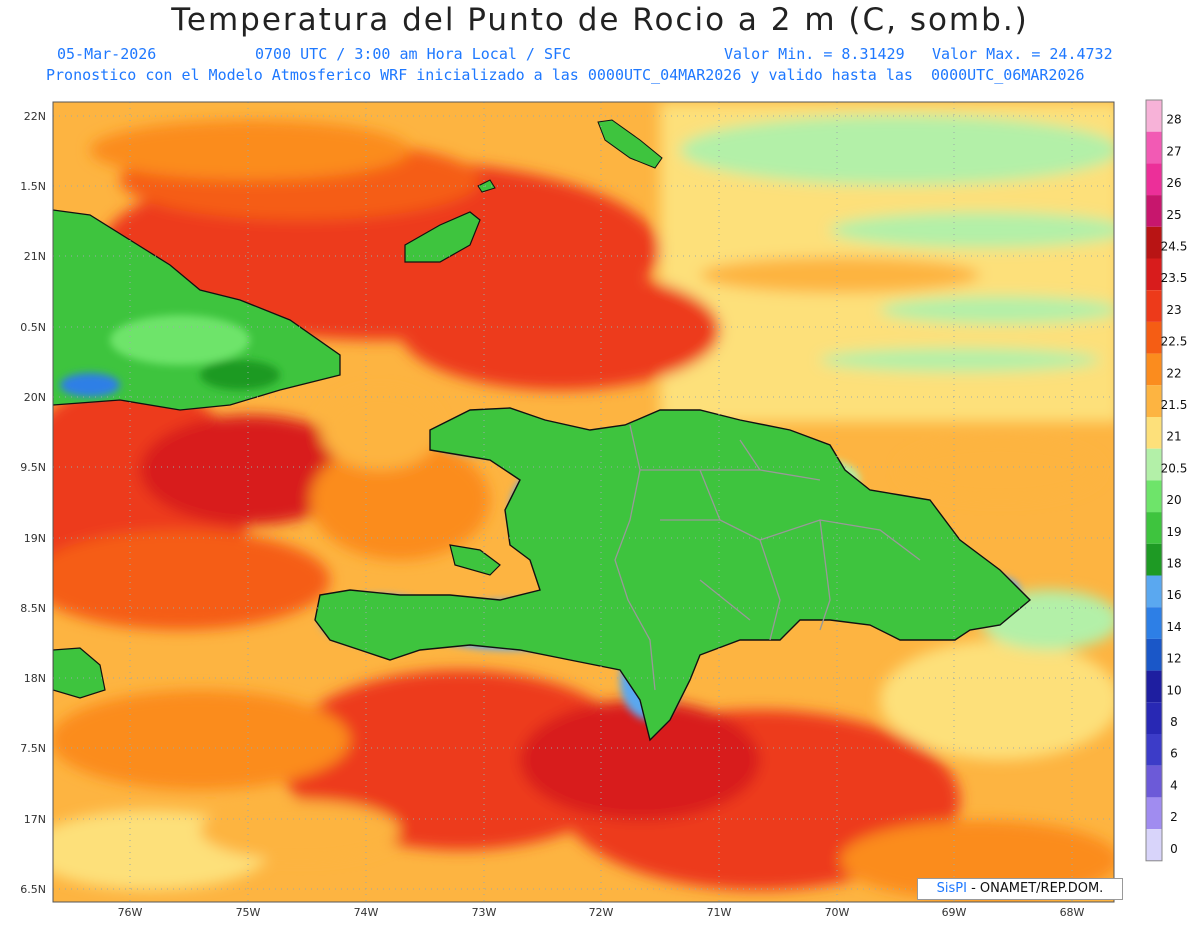 Image resolution: width=1200 pixels, height=927 pixels. I want to click on lat-label: 1.5N, so click(33, 186).